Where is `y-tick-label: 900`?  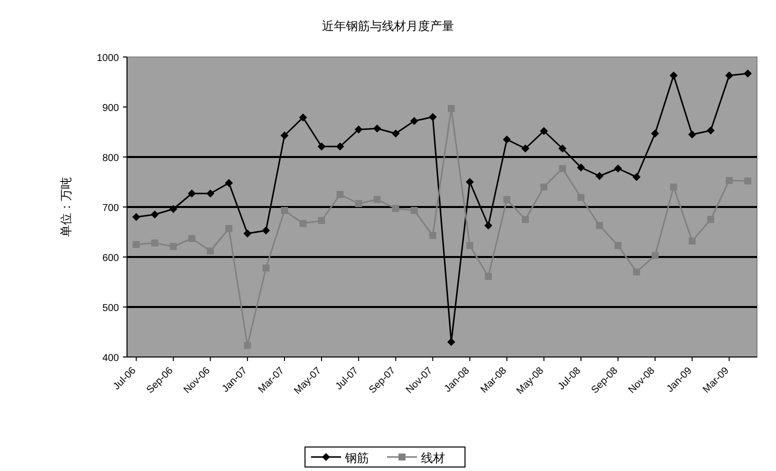 y-tick-label: 900 is located at coordinates (111, 108).